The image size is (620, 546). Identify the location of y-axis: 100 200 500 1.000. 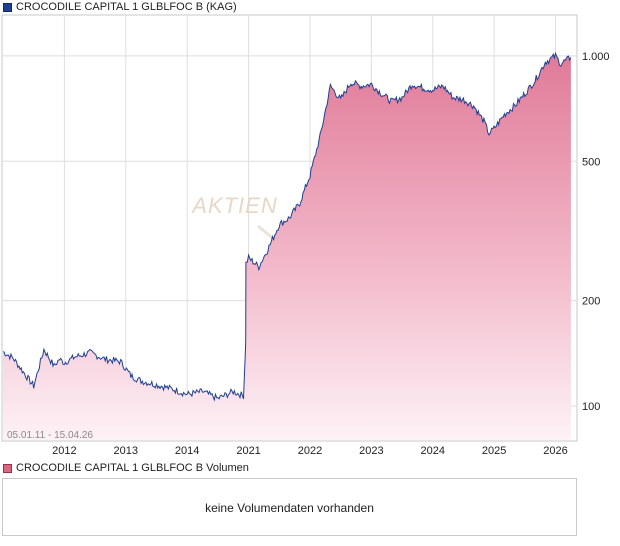
(596, 232).